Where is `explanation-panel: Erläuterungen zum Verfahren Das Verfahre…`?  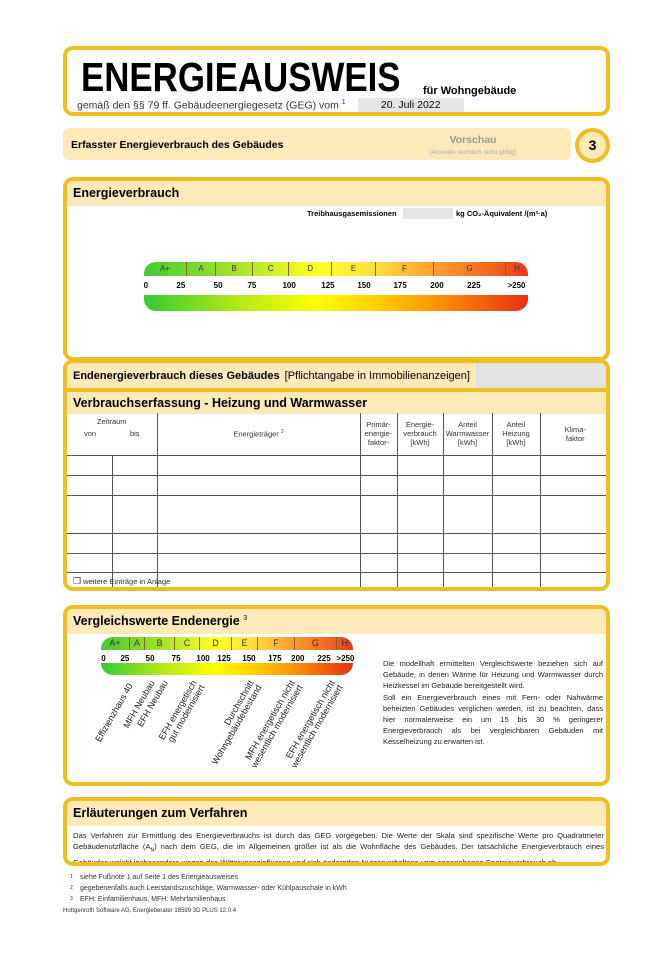
explanation-panel: Erläuterungen zum Verfahren Das Verfahre… is located at coordinates (336, 831).